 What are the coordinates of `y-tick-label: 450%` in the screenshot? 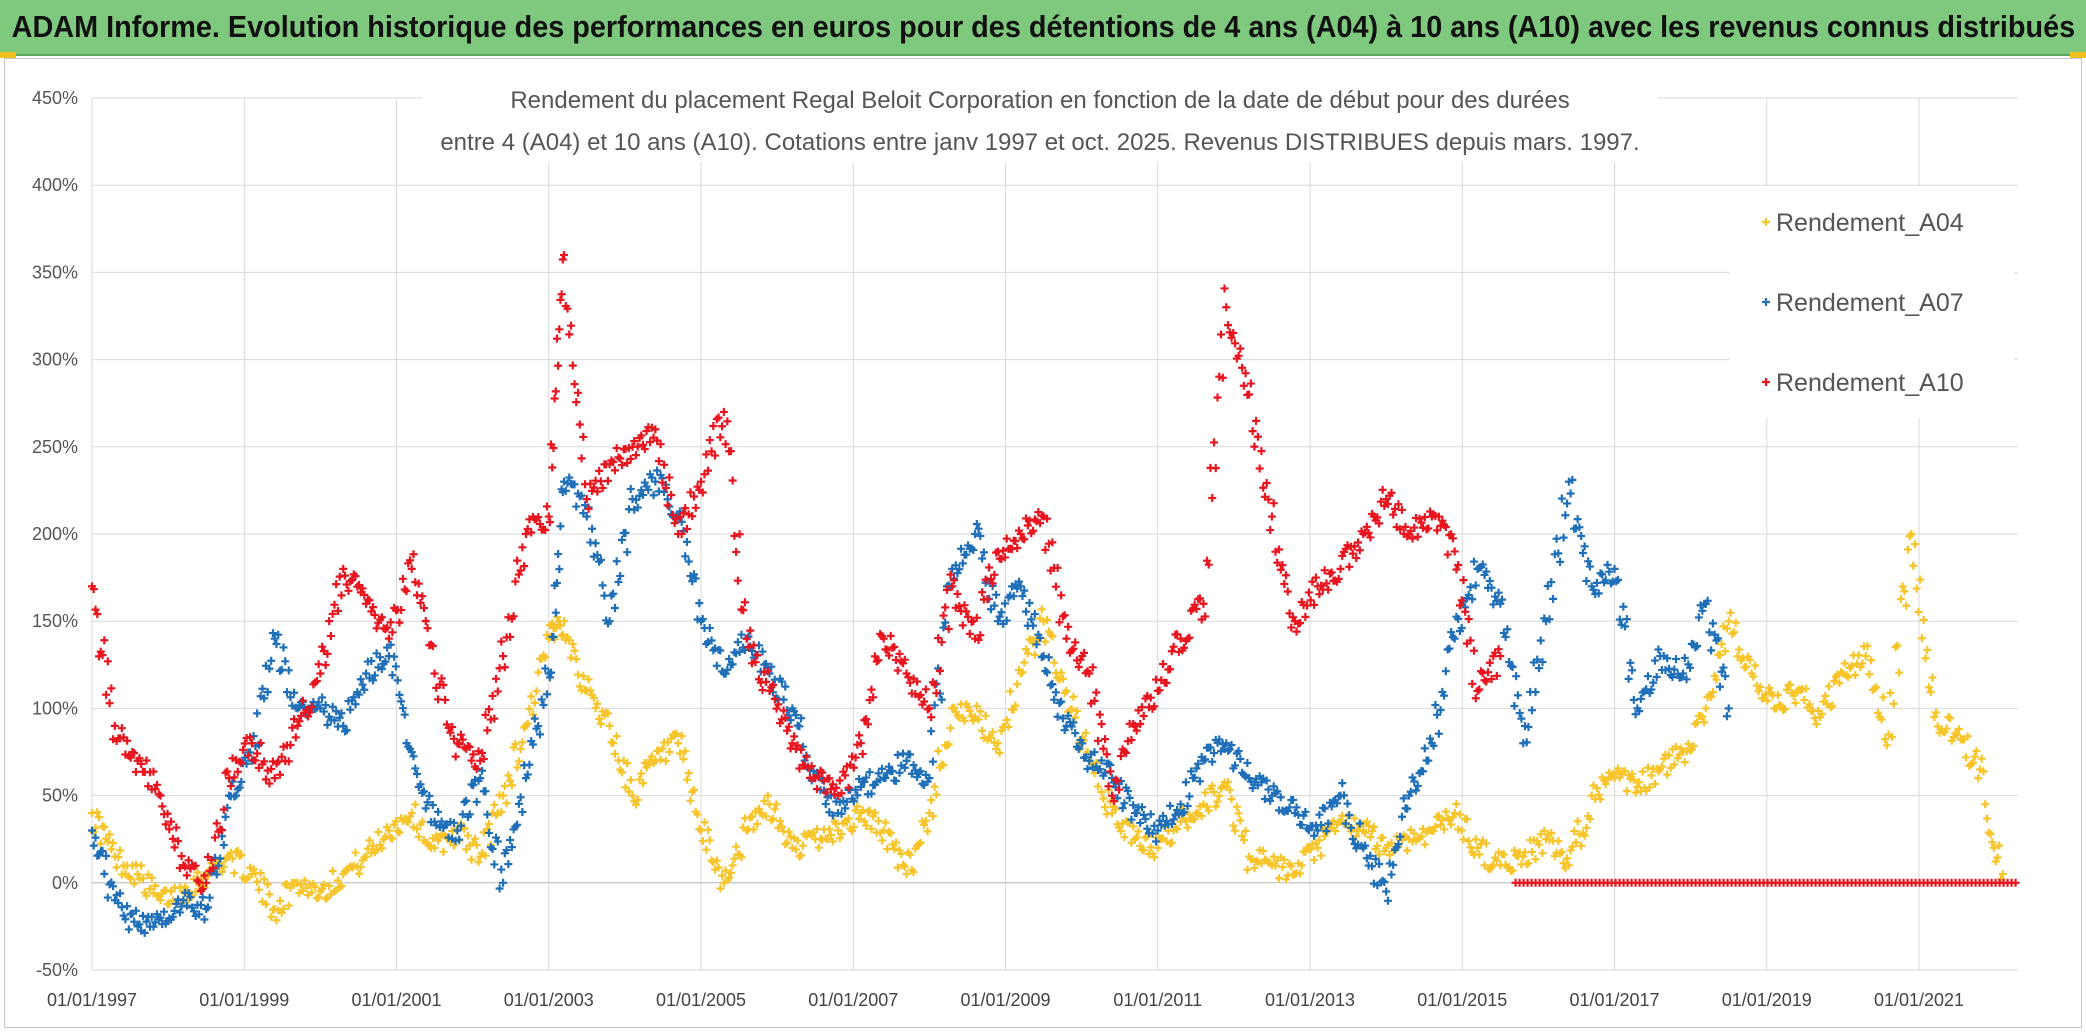 It's located at (55, 98).